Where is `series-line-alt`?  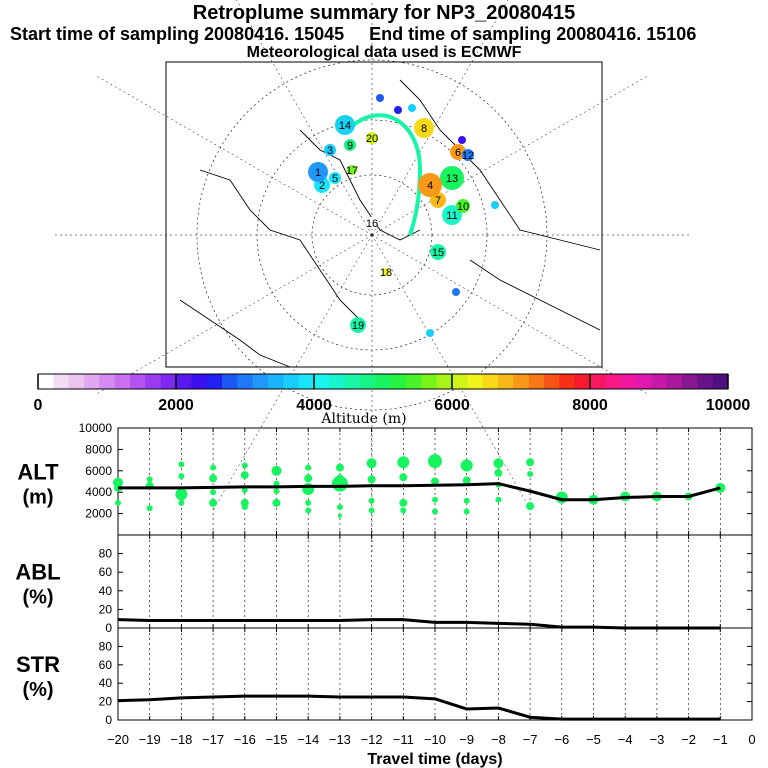
series-line-alt is located at coordinates (419, 492).